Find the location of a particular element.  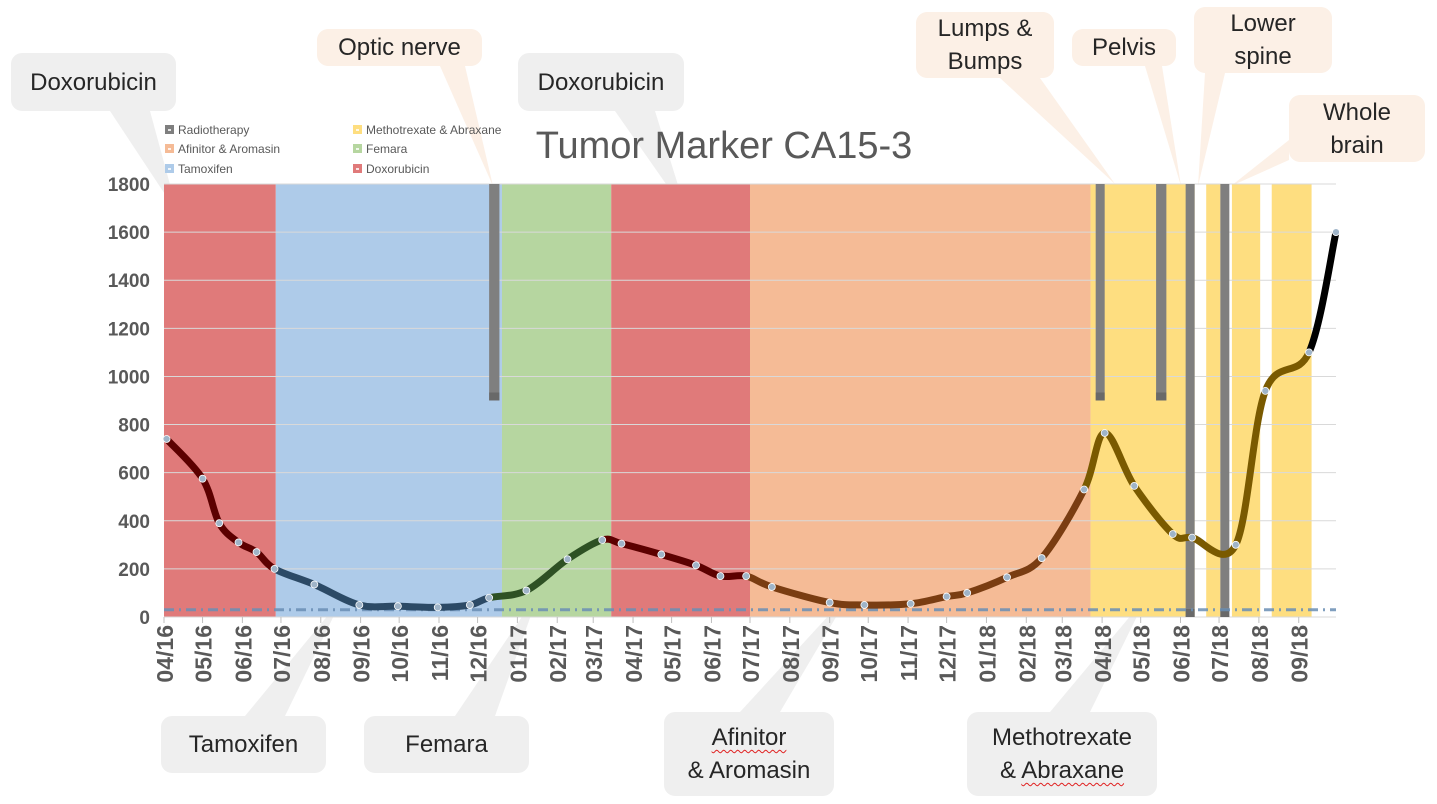

x-tick-label: 06/18 is located at coordinates (1182, 654).